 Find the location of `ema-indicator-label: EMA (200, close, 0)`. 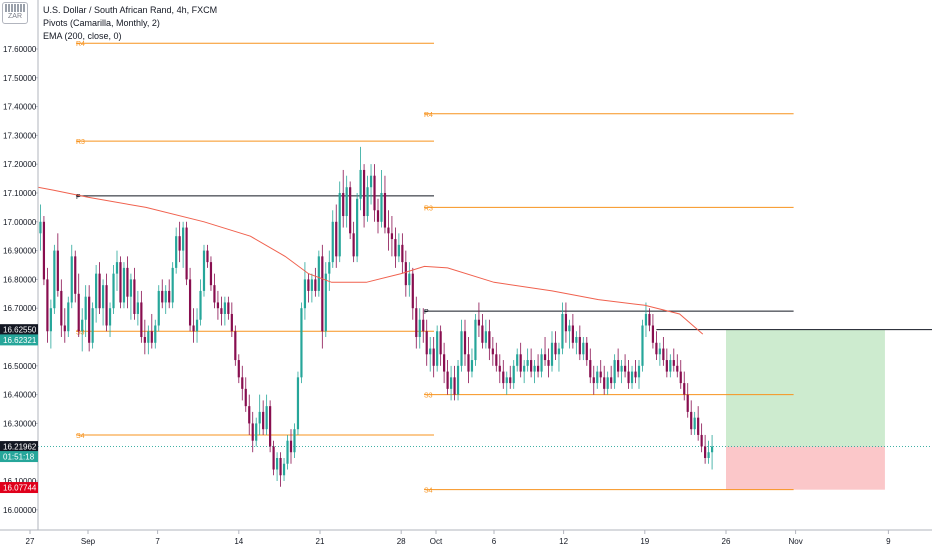

ema-indicator-label: EMA (200, close, 0) is located at coordinates (82, 36).